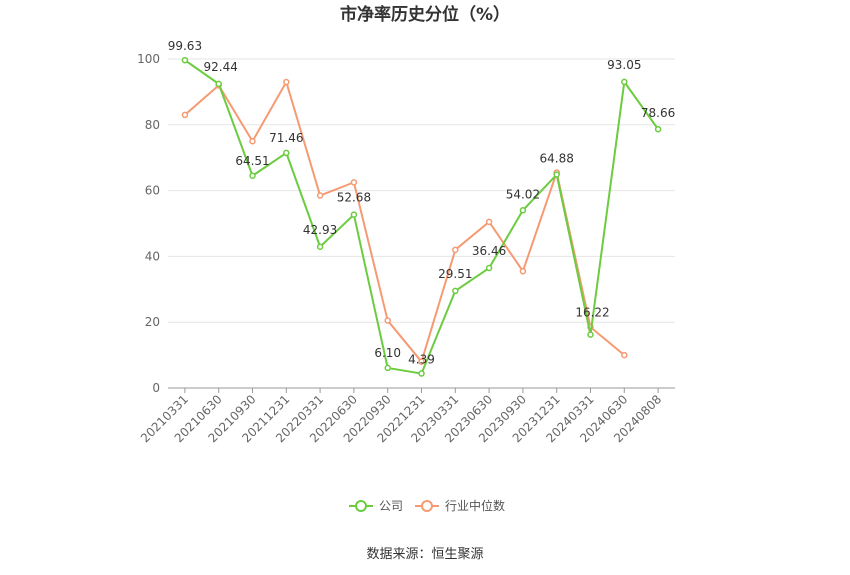 This screenshot has height=575, width=850. I want to click on data-label: 29.51, so click(455, 274).